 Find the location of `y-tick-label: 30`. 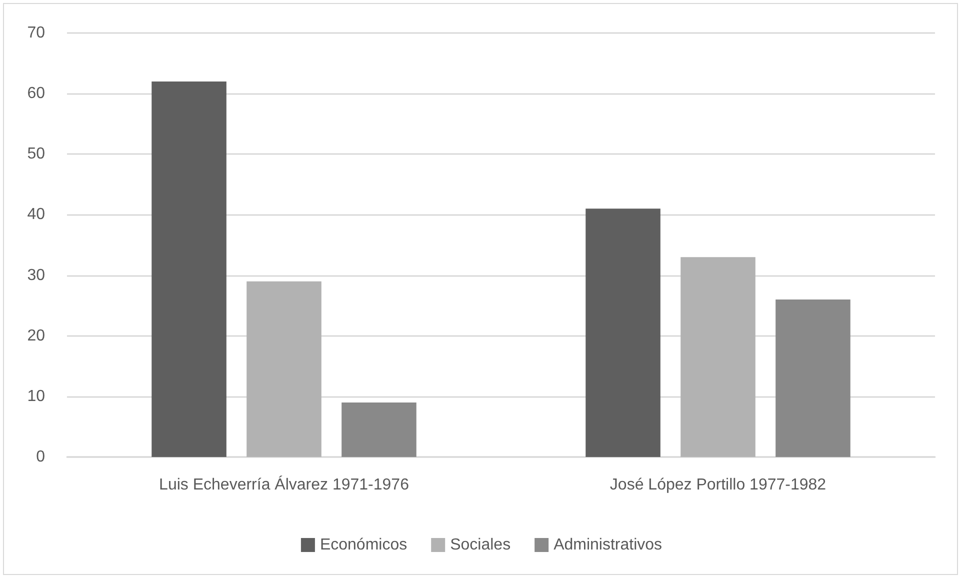

y-tick-label: 30 is located at coordinates (36, 275).